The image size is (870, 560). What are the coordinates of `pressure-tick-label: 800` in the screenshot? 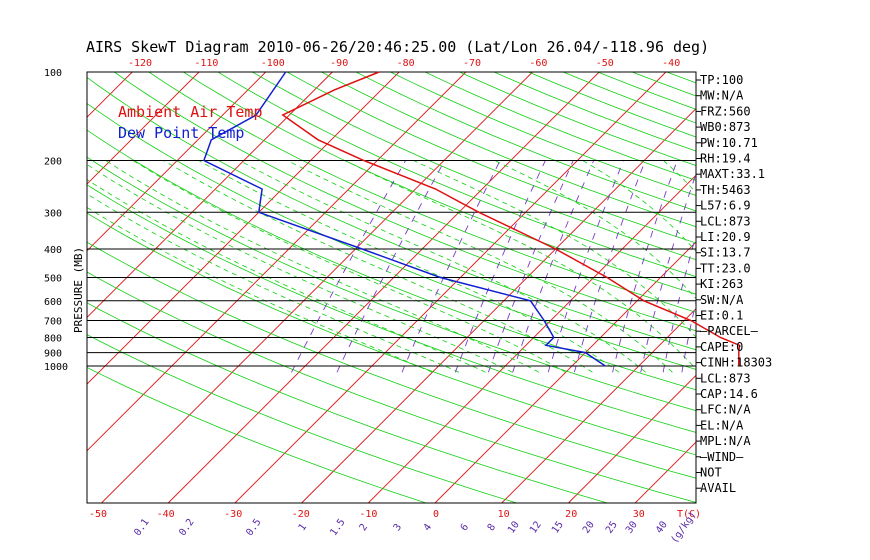 It's located at (53, 339).